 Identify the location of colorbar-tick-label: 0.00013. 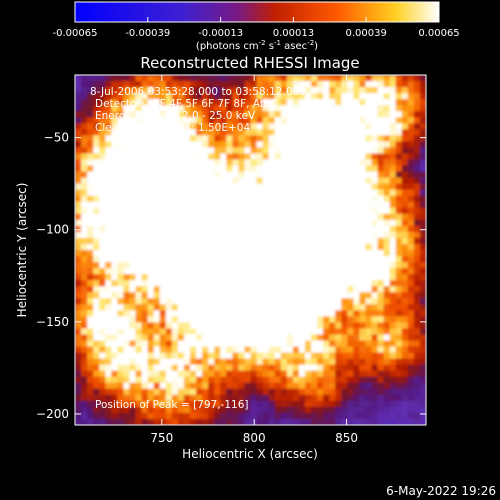
(293, 33).